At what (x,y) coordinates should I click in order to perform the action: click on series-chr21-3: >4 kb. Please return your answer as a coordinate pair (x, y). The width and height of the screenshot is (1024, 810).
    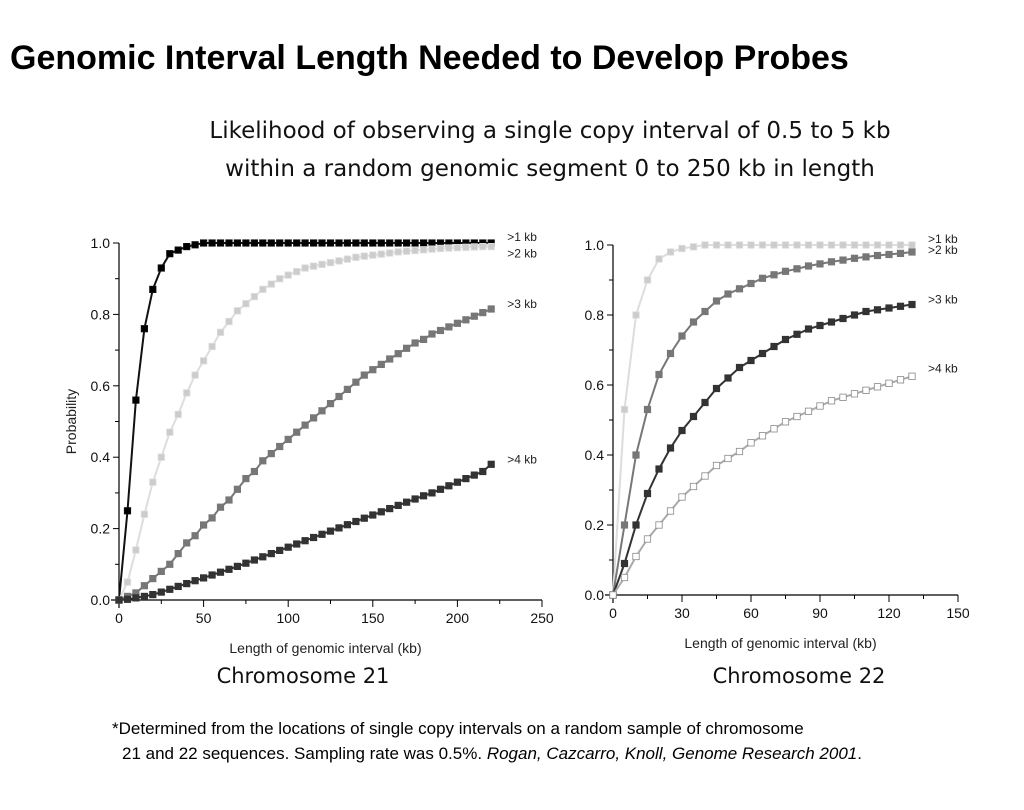
    Looking at the image, I should click on (326, 528).